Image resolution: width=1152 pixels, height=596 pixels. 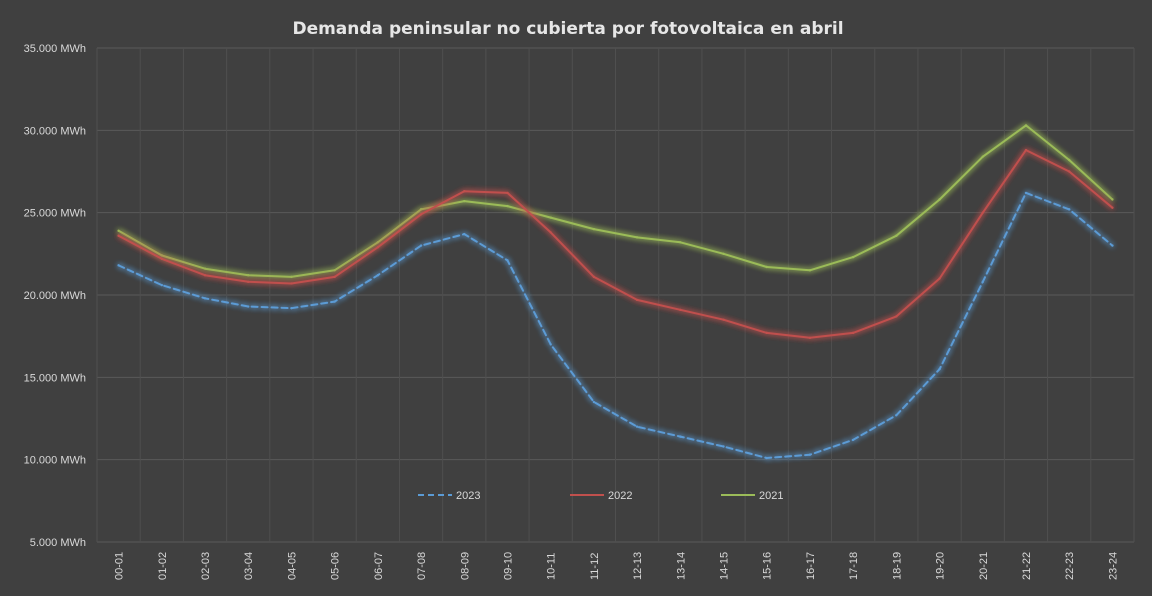 What do you see at coordinates (941, 566) in the screenshot?
I see `x-tick-label: 19-20` at bounding box center [941, 566].